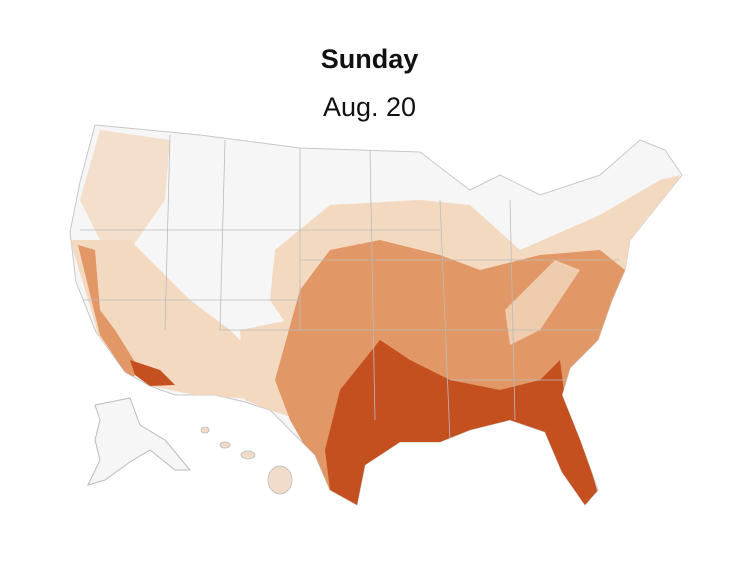  Describe the element at coordinates (246, 460) in the screenshot. I see `hawaii` at that location.